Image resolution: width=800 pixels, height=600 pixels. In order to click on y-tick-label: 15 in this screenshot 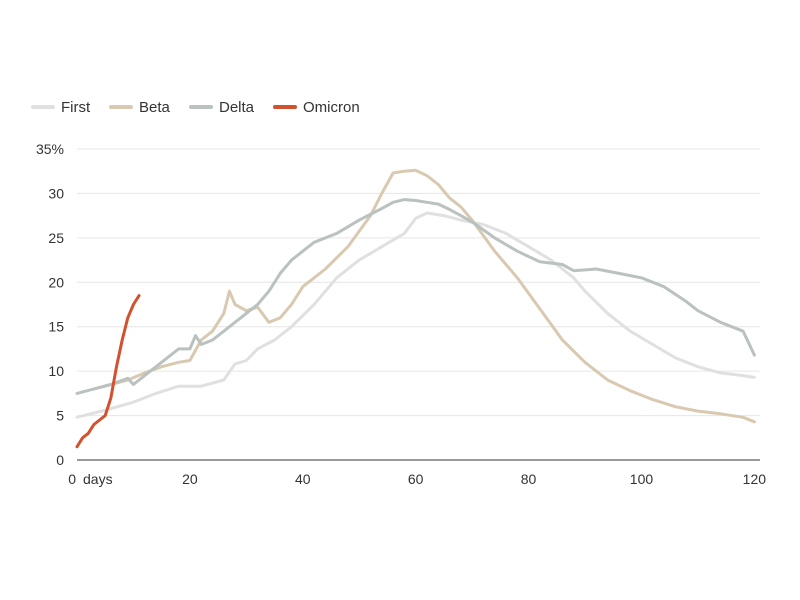, I will do `click(56, 327)`.